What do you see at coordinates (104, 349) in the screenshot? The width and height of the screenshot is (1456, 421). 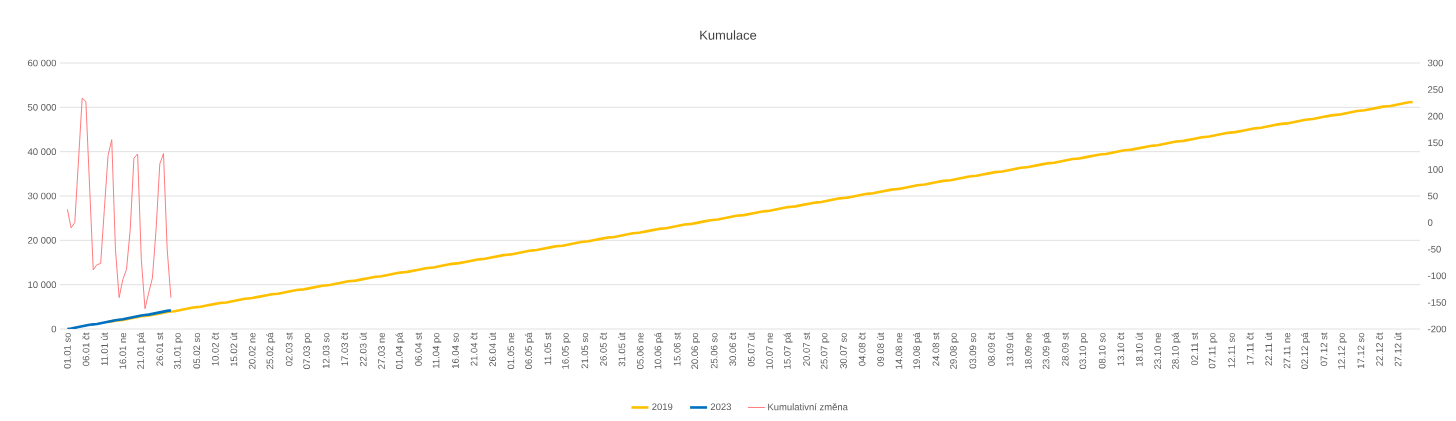 I see `x-tick-label: 11.01 út` at bounding box center [104, 349].